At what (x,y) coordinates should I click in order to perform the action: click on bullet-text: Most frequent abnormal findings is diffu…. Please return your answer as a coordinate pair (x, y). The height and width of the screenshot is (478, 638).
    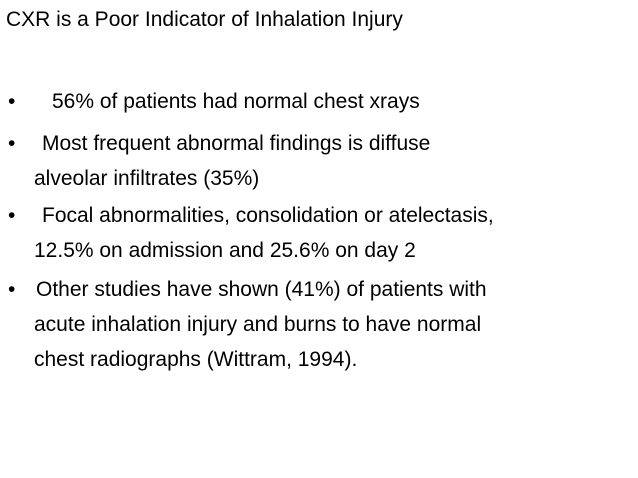
    Looking at the image, I should click on (236, 143).